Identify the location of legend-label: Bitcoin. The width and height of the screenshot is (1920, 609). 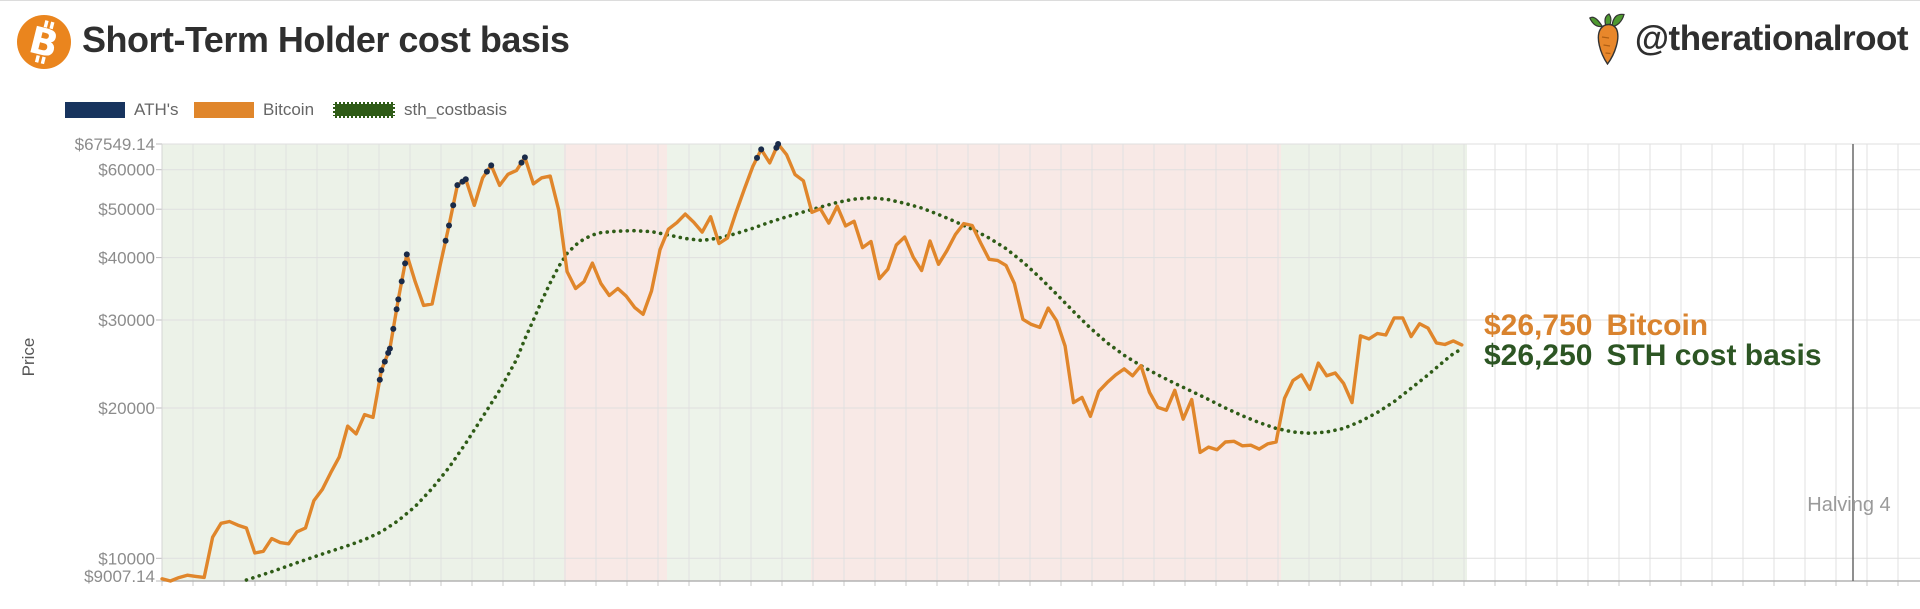
(289, 109).